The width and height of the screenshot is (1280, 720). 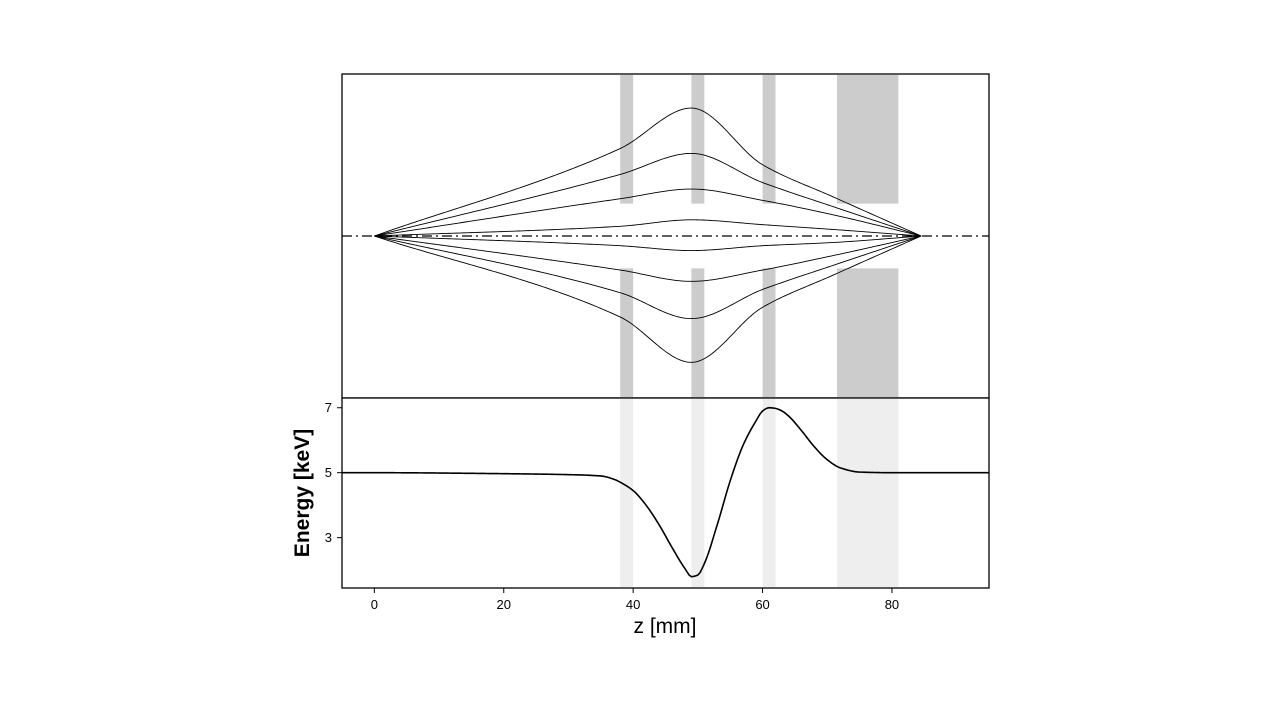 I want to click on x-tick-label: 20, so click(x=504, y=604).